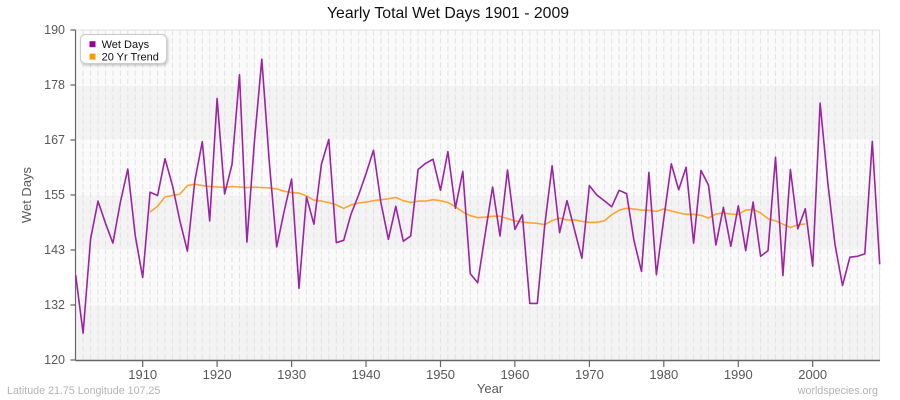 This screenshot has width=900, height=400. Describe the element at coordinates (440, 374) in the screenshot. I see `svg-text: 1950` at that location.